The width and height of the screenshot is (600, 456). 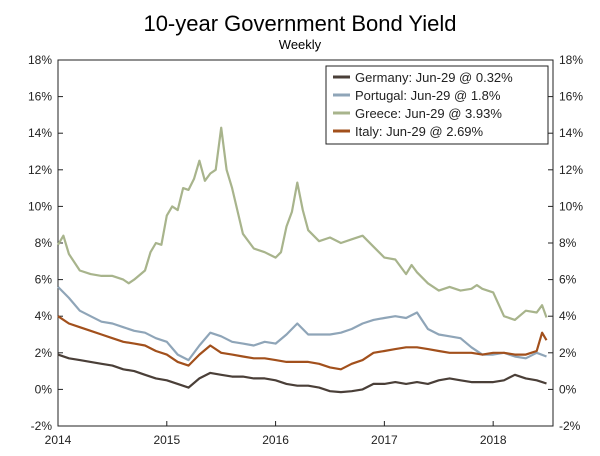 I want to click on x-tick-label: 2016, so click(x=275, y=440).